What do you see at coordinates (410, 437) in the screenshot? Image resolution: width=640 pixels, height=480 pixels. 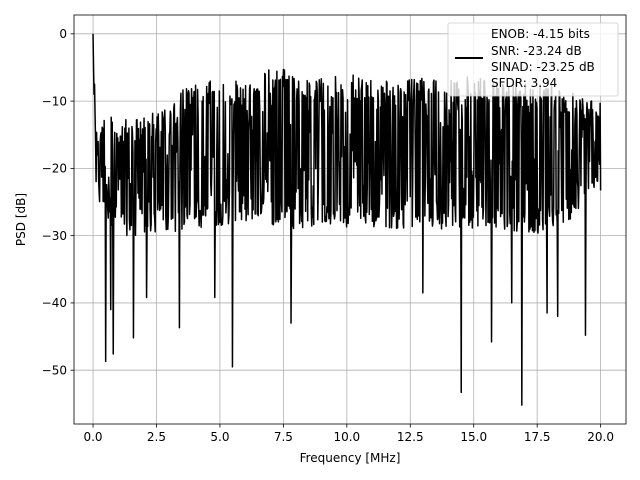 I see `x-tick-label: 12.5` at bounding box center [410, 437].